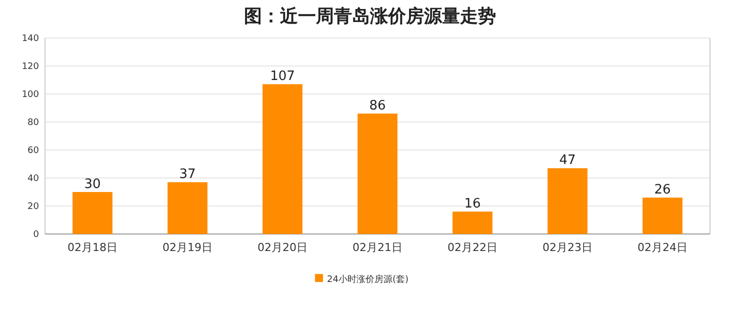 The height and width of the screenshot is (312, 740). Describe the element at coordinates (473, 247) in the screenshot. I see `x-tick-label: 02月22日` at that location.